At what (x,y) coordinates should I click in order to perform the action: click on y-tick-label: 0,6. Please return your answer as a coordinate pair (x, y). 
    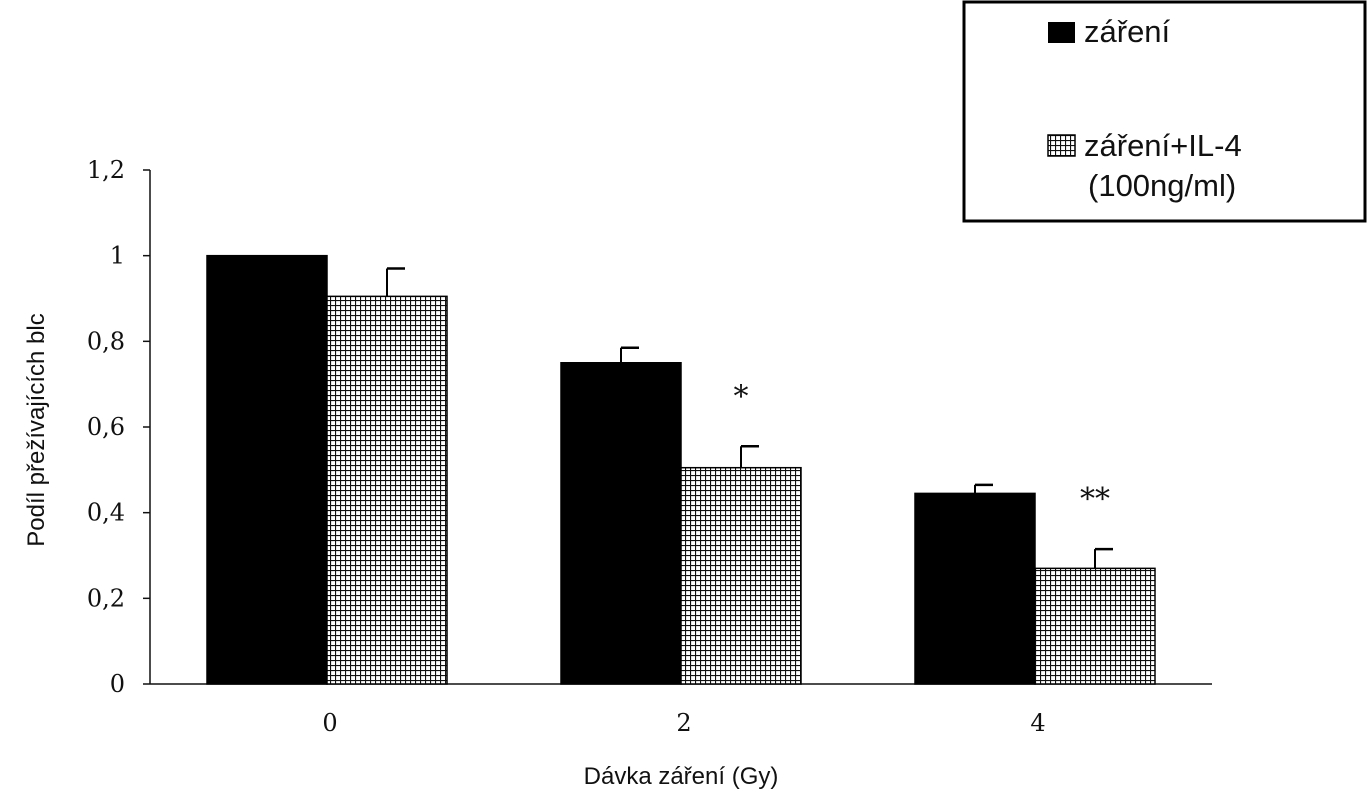
    Looking at the image, I should click on (106, 427).